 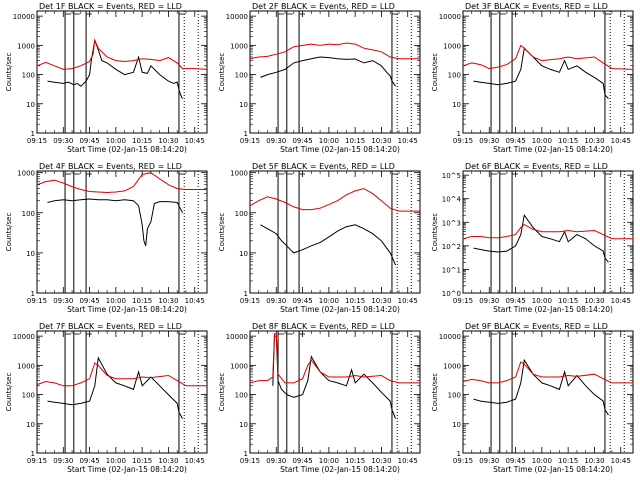 I want to click on y-tick-label: 10^5, so click(x=451, y=176).